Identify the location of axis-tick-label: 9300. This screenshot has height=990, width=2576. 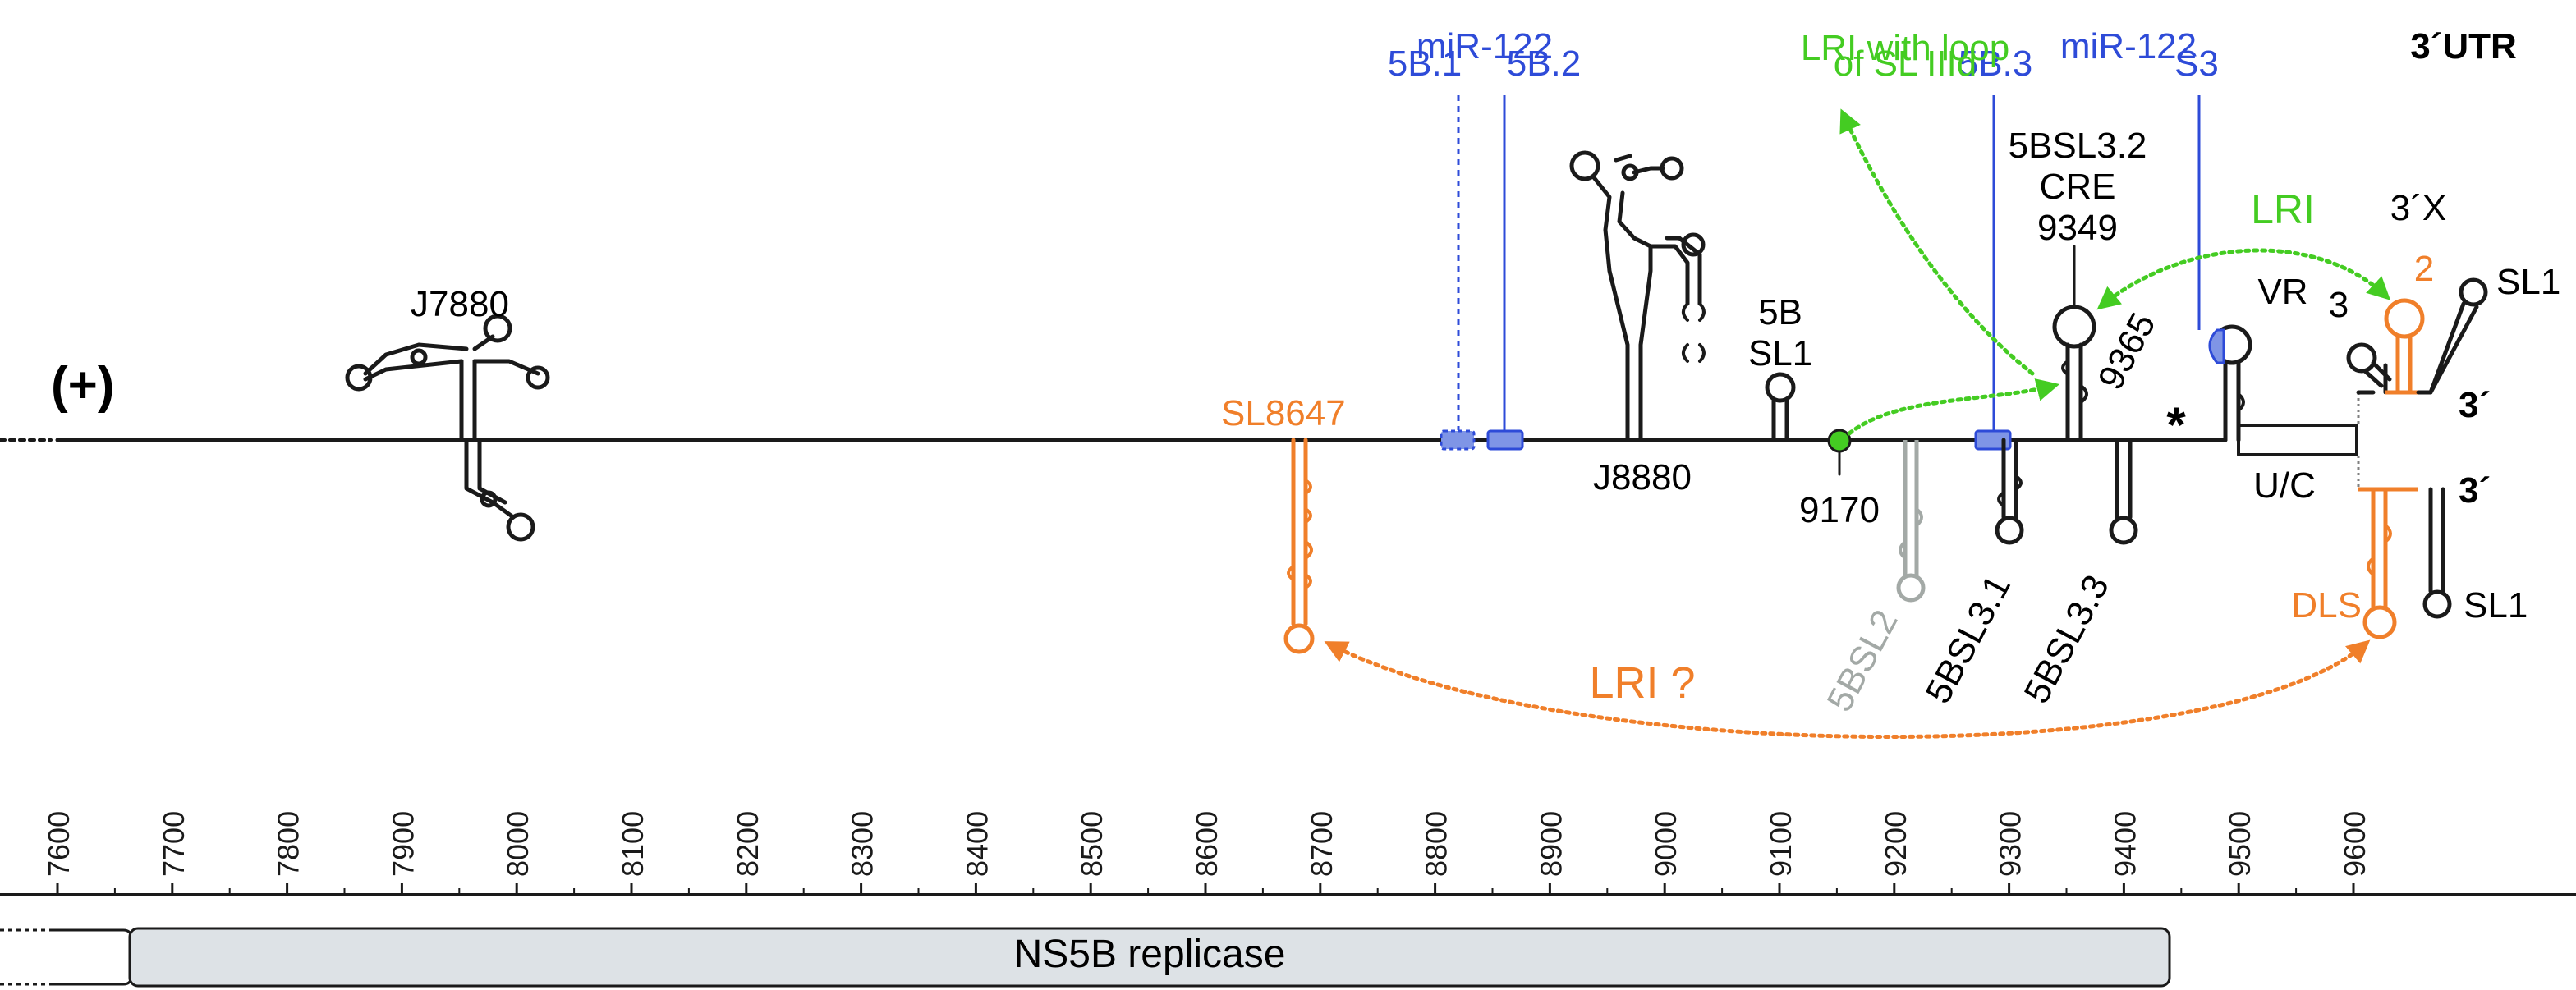
(2010, 844).